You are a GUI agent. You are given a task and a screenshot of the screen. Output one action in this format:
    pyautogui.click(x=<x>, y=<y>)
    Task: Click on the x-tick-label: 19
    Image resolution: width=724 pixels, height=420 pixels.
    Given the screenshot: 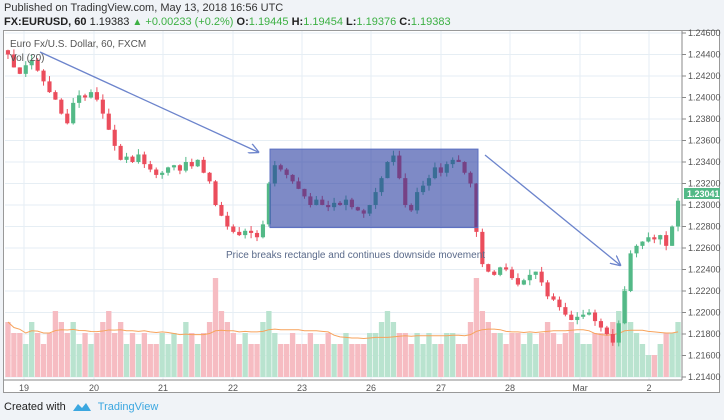 What is the action you would take?
    pyautogui.click(x=24, y=388)
    